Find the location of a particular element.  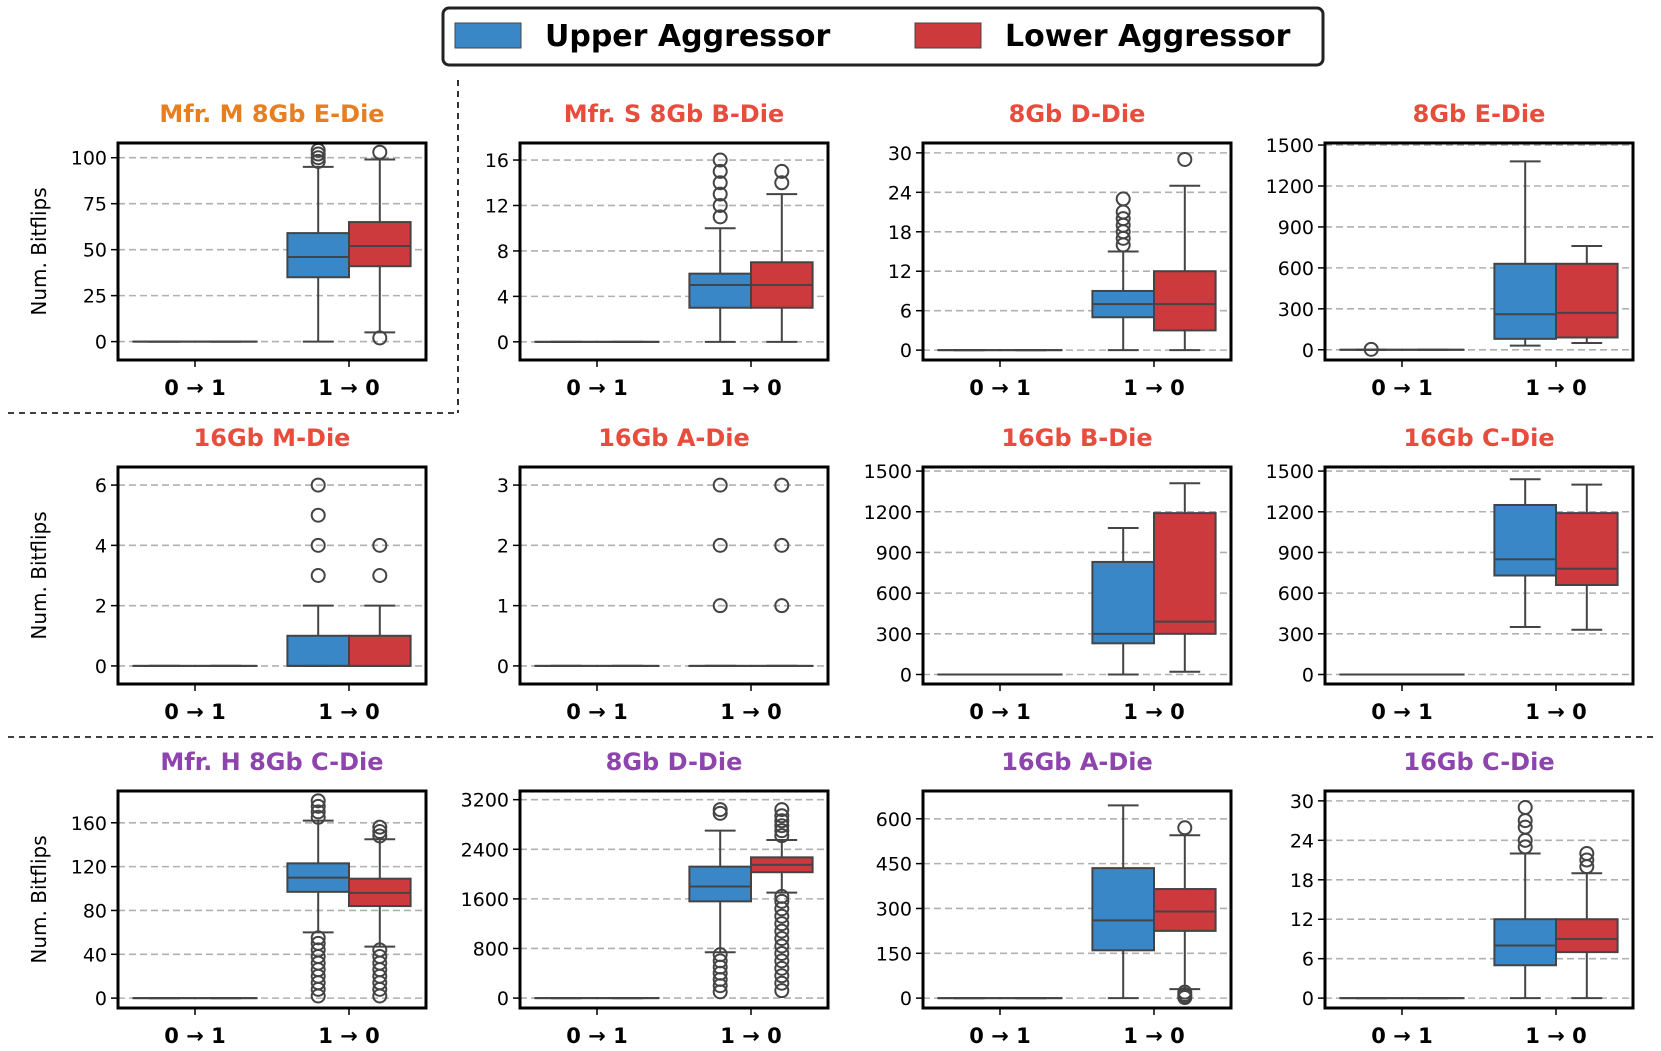

y-tick-label: 1500 is located at coordinates (1290, 472).